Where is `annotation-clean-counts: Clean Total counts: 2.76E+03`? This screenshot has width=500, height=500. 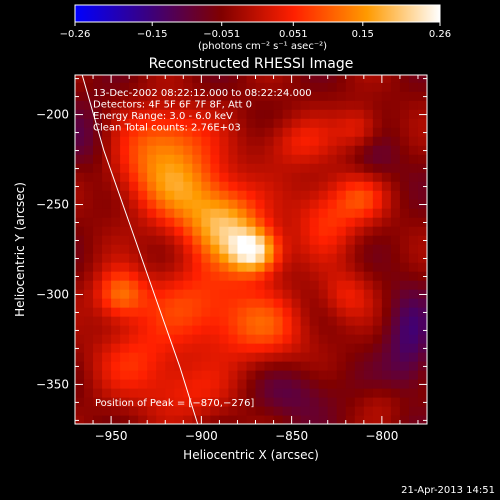 annotation-clean-counts: Clean Total counts: 2.76E+03 is located at coordinates (167, 128).